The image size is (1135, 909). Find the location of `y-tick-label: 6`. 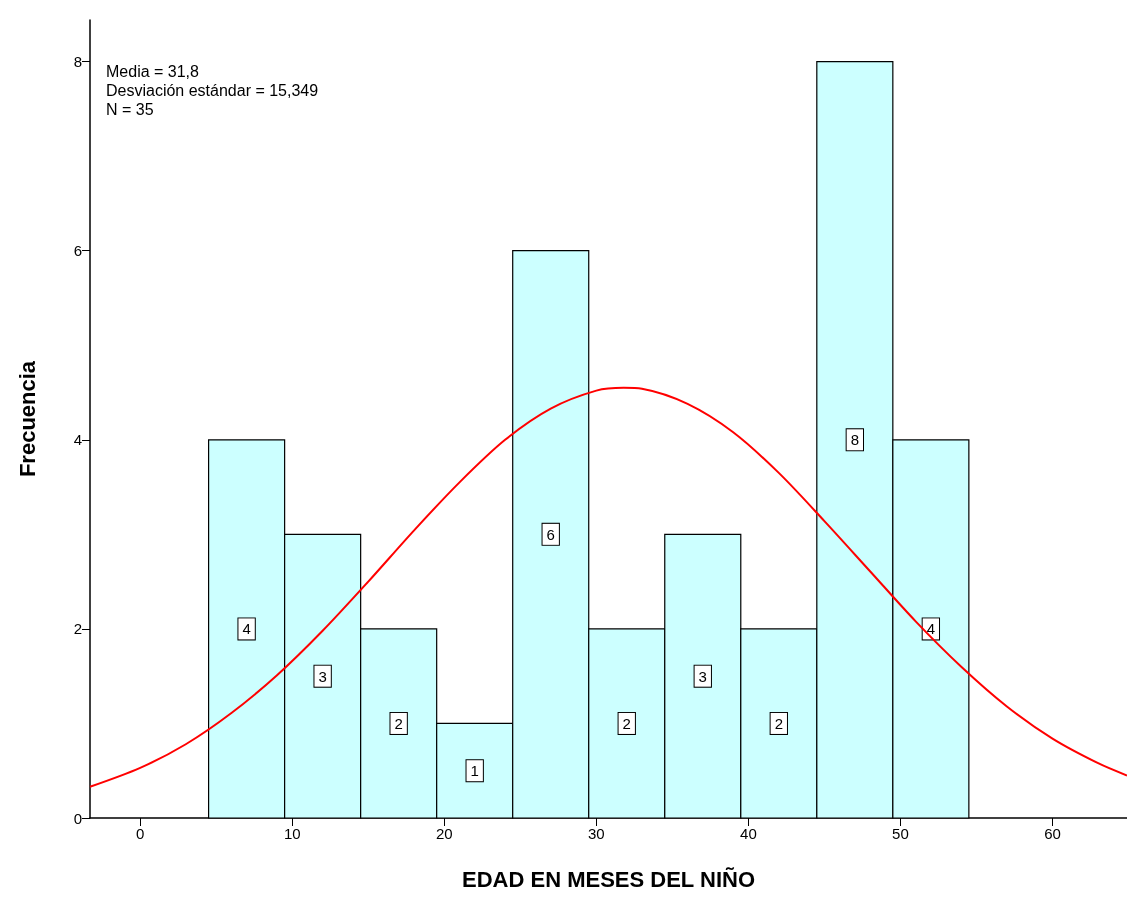

y-tick-label: 6 is located at coordinates (77, 251).